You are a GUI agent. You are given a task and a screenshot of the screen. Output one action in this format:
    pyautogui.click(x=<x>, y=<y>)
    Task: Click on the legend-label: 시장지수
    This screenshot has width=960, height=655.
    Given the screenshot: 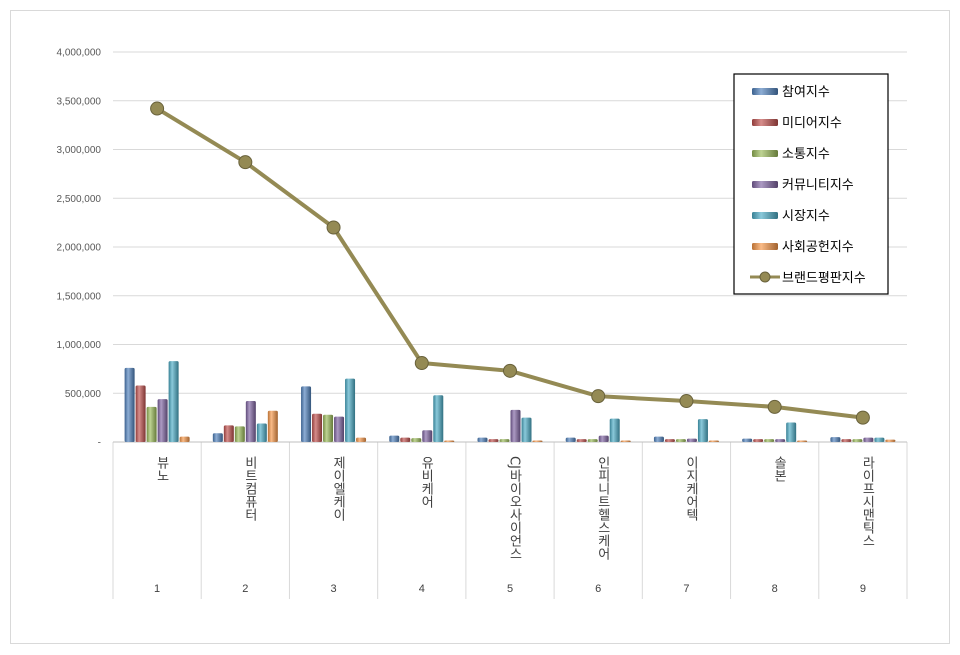 What is the action you would take?
    pyautogui.click(x=806, y=216)
    